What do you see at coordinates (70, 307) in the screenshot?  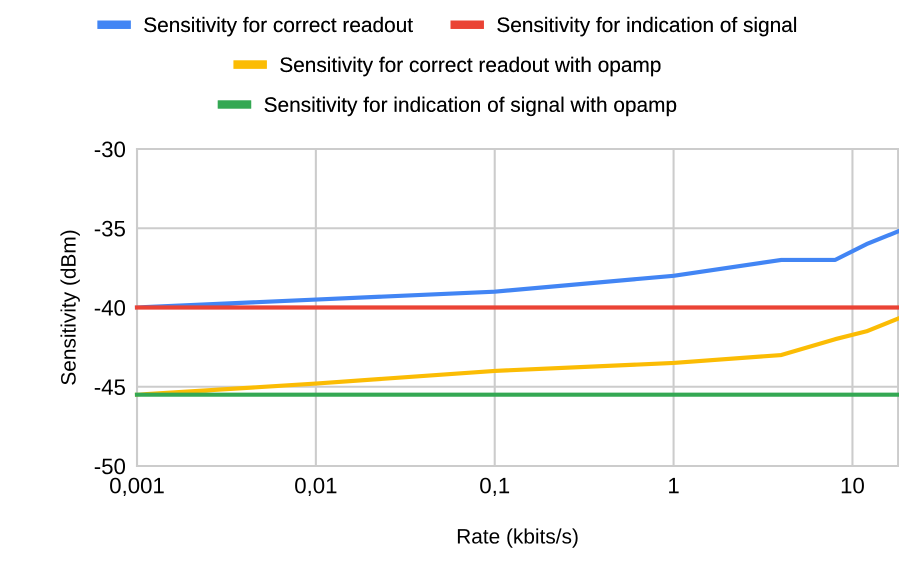 I see `y-axis-title: Sensitivity (dBm)` at bounding box center [70, 307].